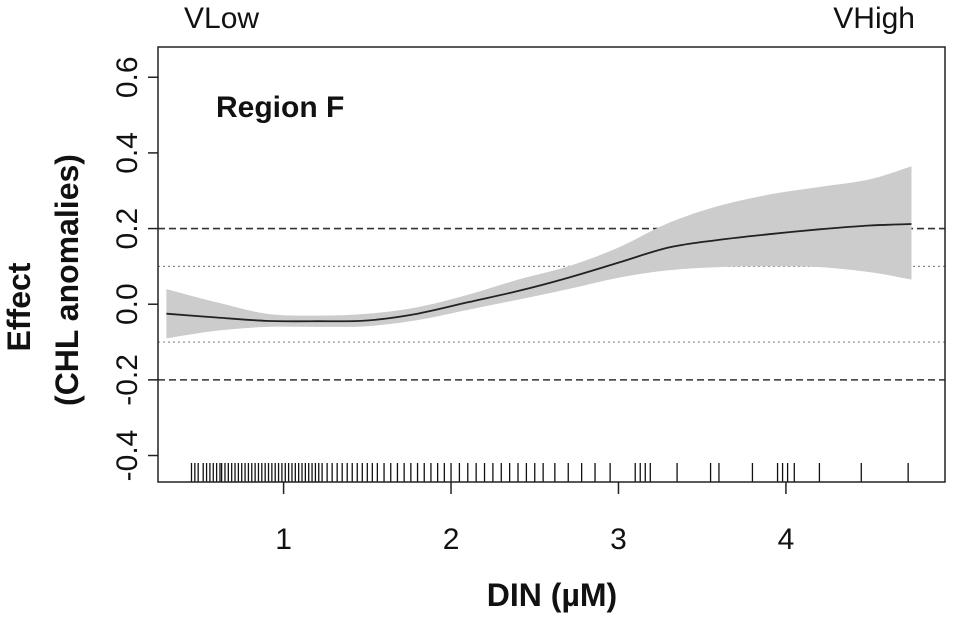 The height and width of the screenshot is (618, 955). I want to click on x-axis-title: DIN (µM), so click(552, 595).